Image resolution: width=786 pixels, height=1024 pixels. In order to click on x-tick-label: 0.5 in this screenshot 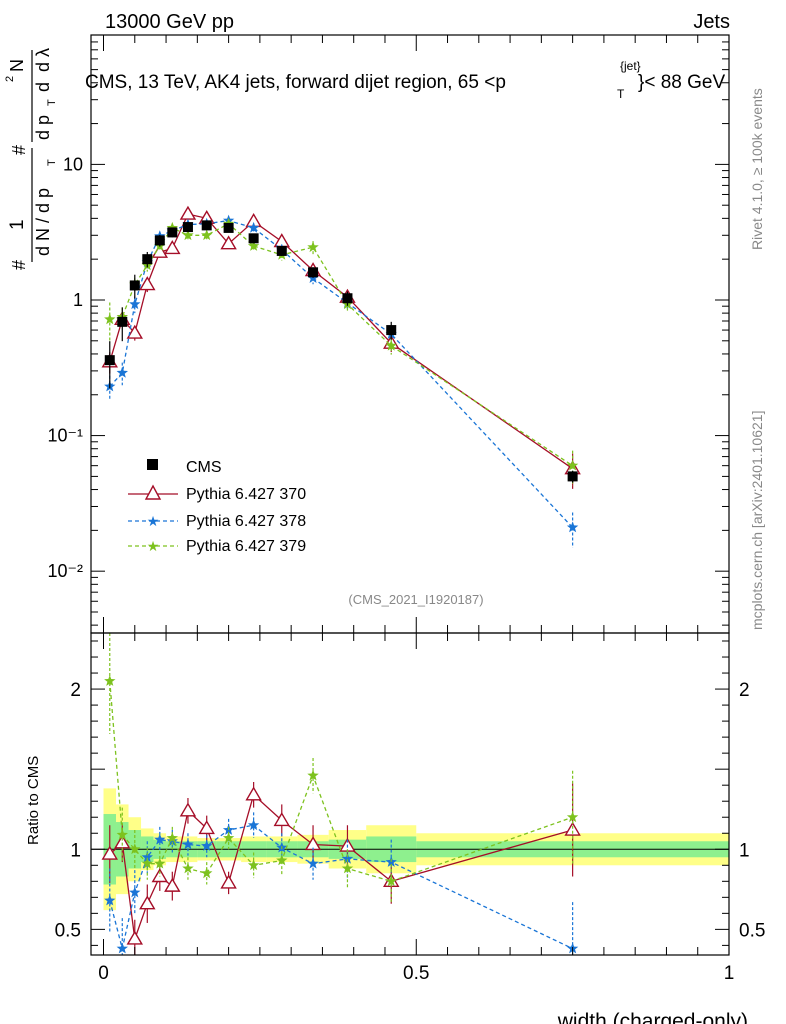, I will do `click(416, 973)`.